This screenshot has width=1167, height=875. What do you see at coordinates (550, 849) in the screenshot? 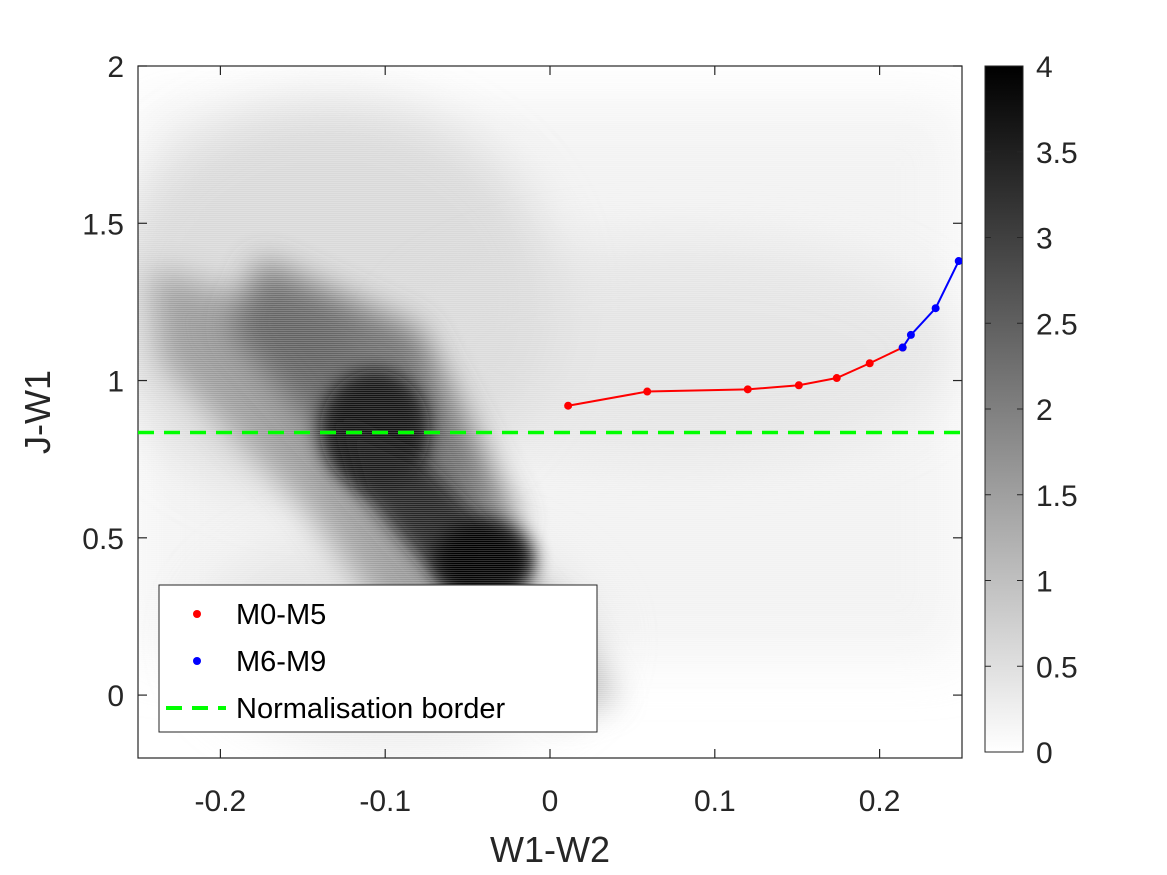
I see `x-axis-title: W1-W2` at bounding box center [550, 849].